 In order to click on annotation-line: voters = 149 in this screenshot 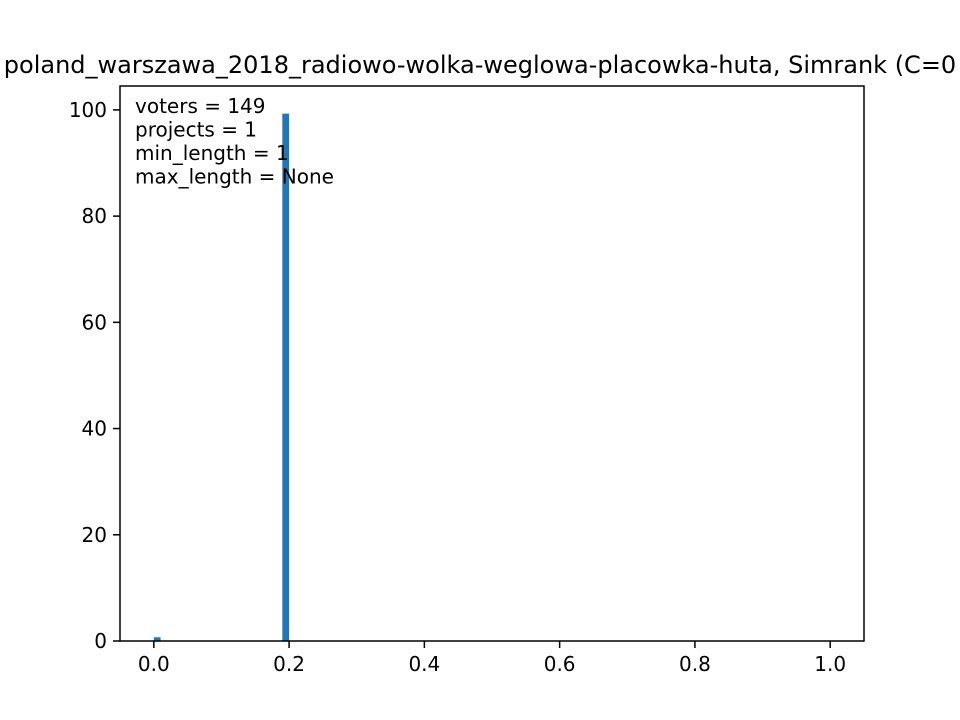, I will do `click(200, 106)`.